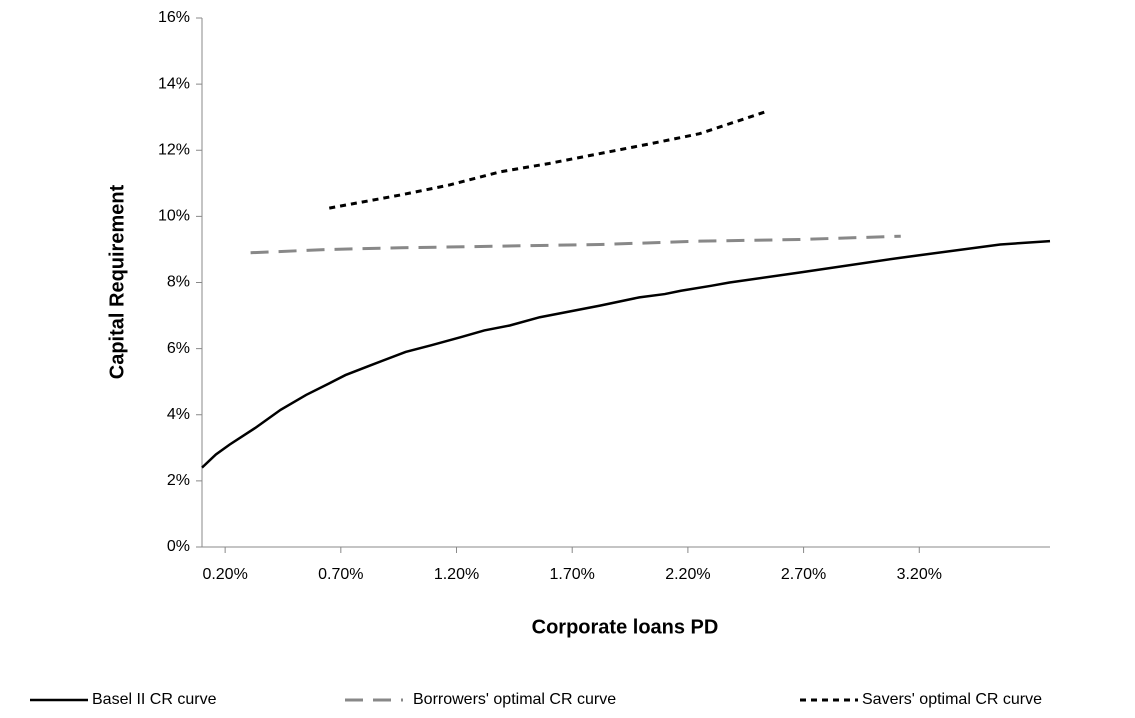 This screenshot has height=718, width=1135. Describe the element at coordinates (178, 480) in the screenshot. I see `y-tick-label: 2%` at that location.